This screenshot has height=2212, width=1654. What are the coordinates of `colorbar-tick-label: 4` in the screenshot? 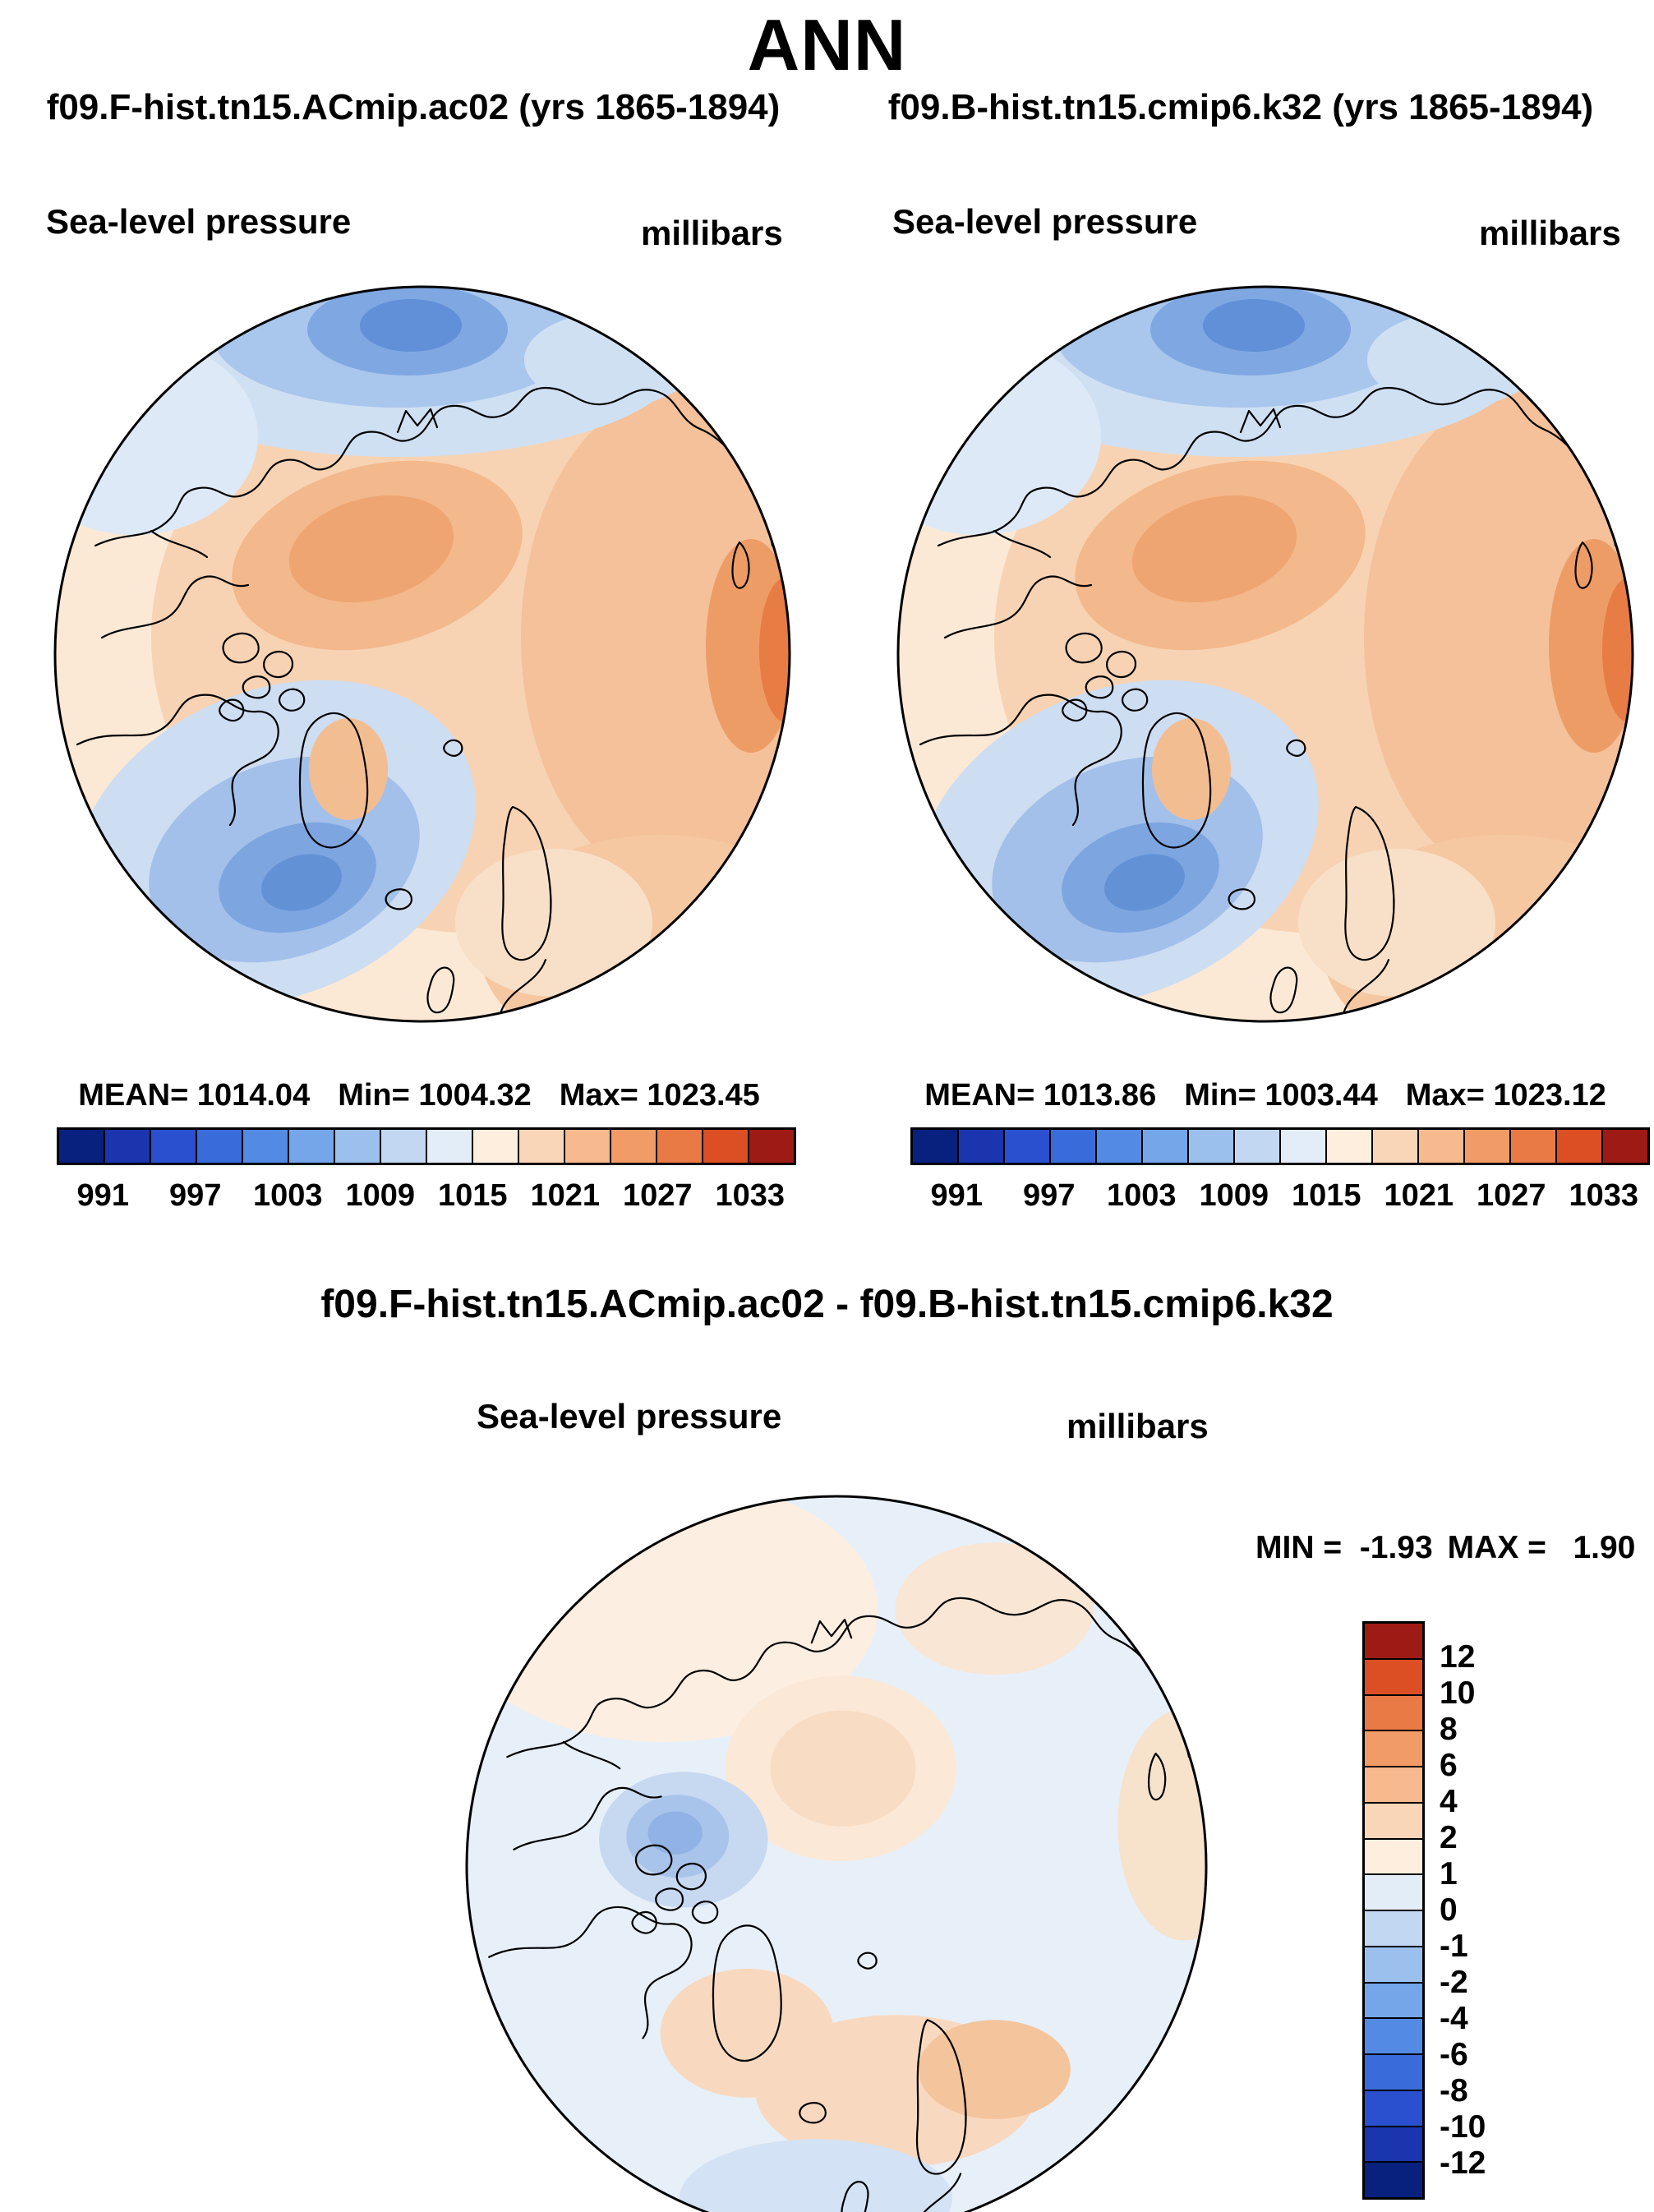 It's located at (1449, 1801).